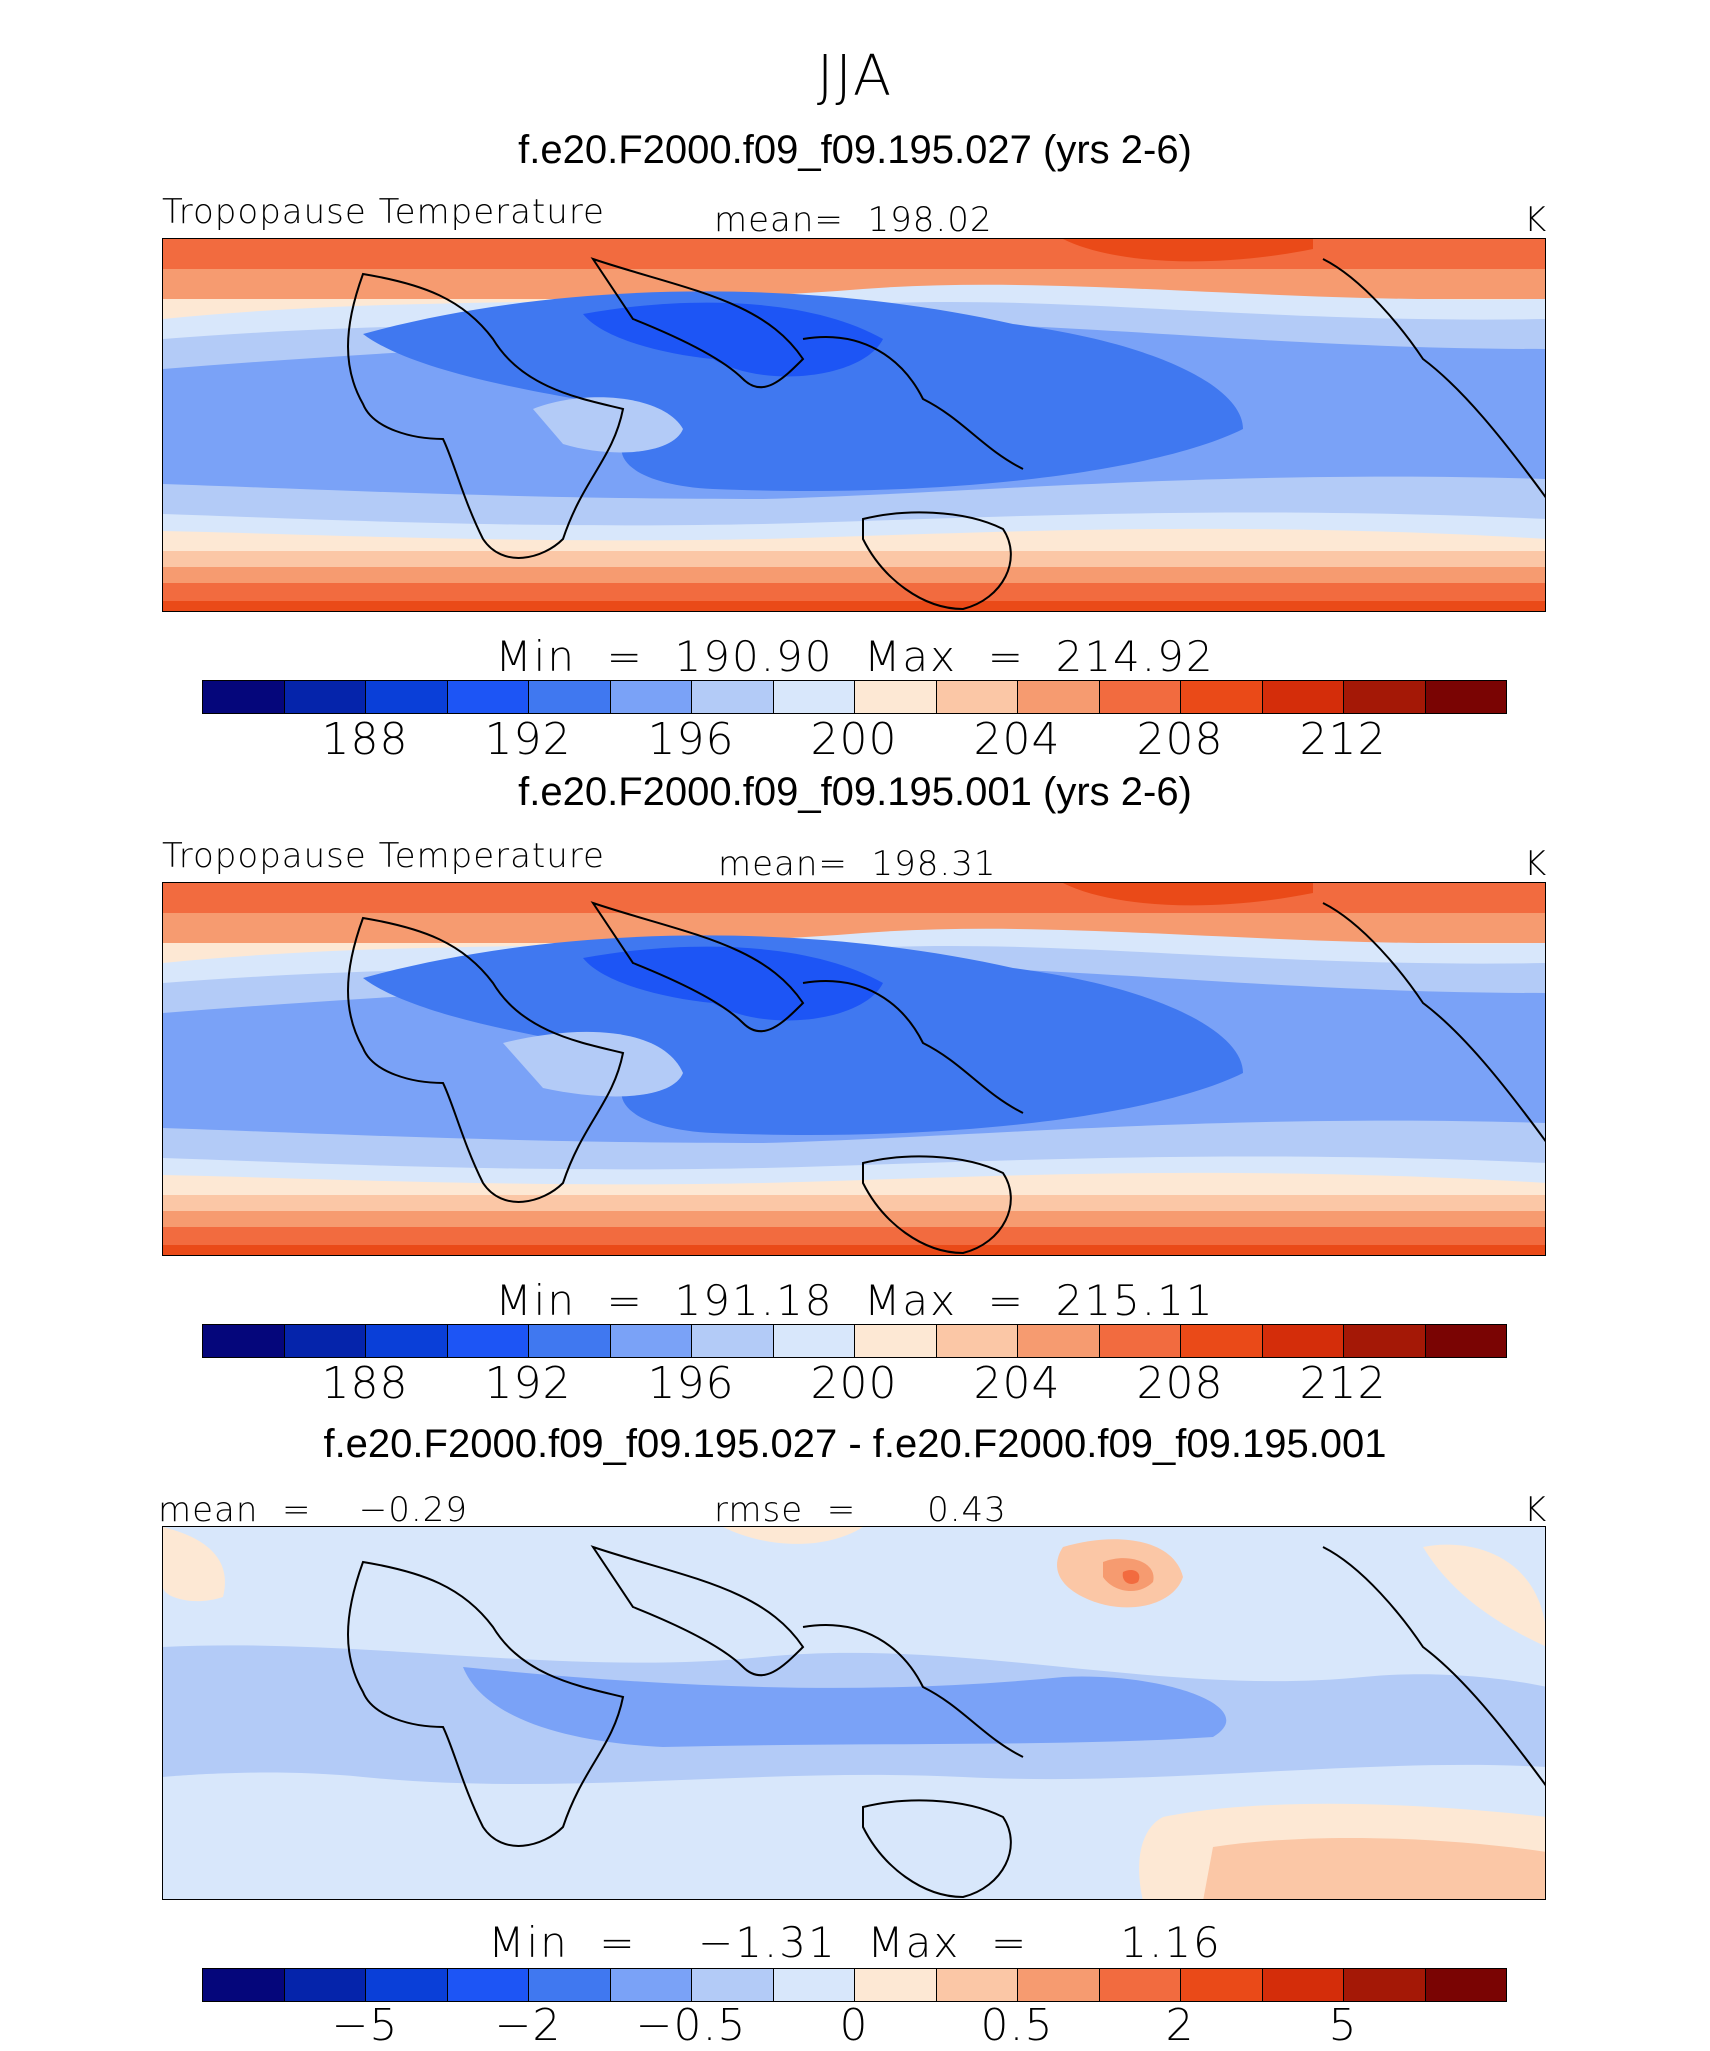  I want to click on panel-1-tick: 200, so click(854, 739).